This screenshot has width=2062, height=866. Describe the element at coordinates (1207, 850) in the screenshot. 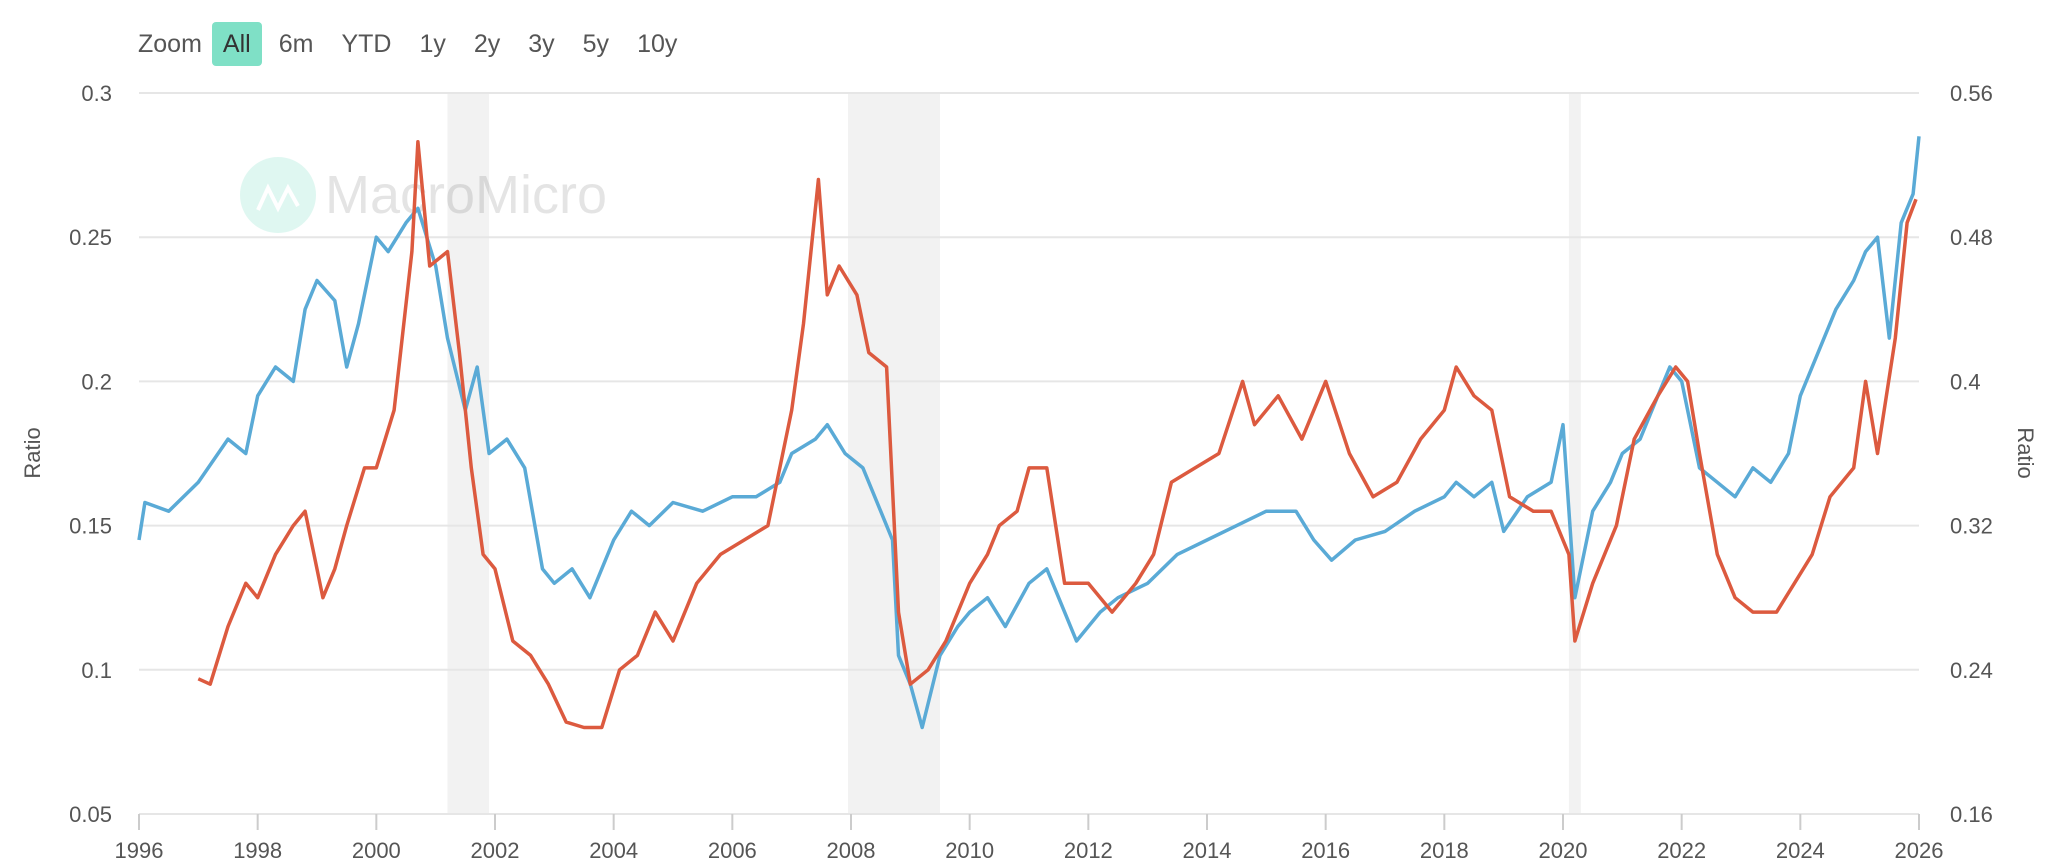

I see `x-tick-label: 2014` at that location.